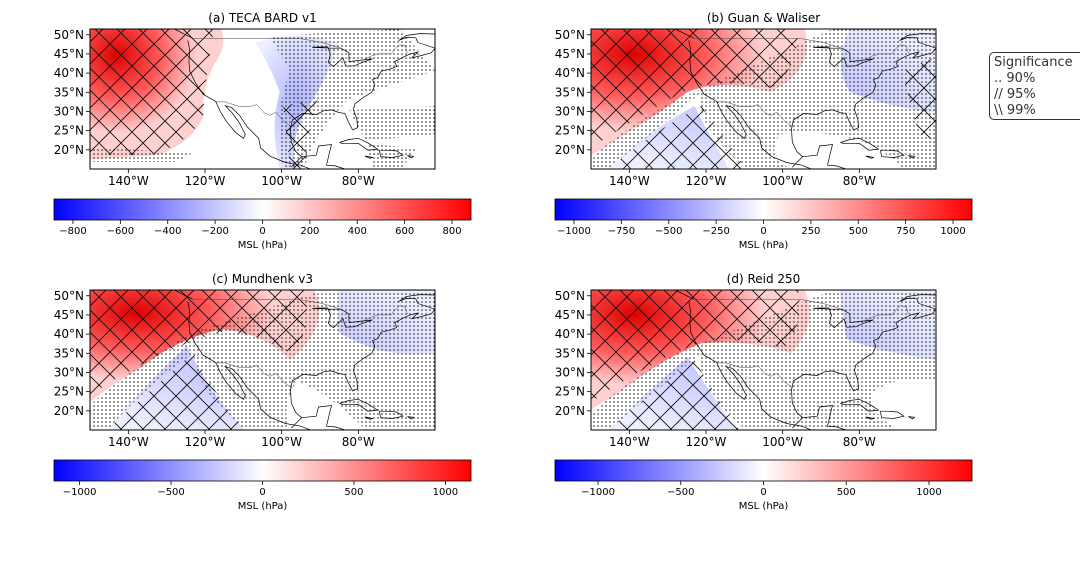 The image size is (1080, 576). What do you see at coordinates (621, 231) in the screenshot?
I see `colorbar-tick-label: −750` at bounding box center [621, 231].